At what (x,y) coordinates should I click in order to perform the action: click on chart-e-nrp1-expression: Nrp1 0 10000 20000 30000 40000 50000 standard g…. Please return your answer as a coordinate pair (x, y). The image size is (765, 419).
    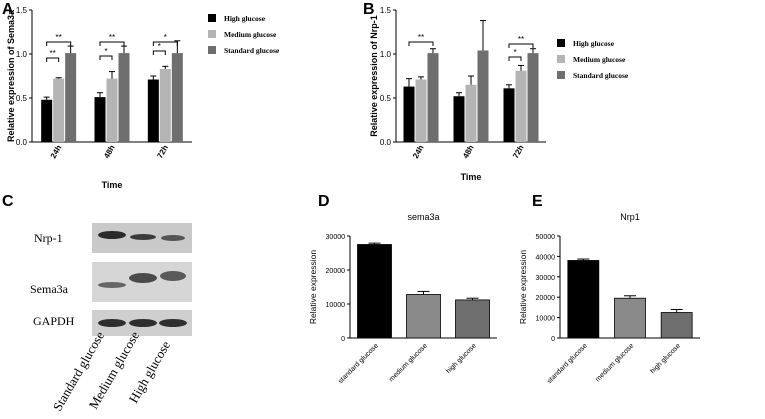
    Looking at the image, I should click on (609, 298).